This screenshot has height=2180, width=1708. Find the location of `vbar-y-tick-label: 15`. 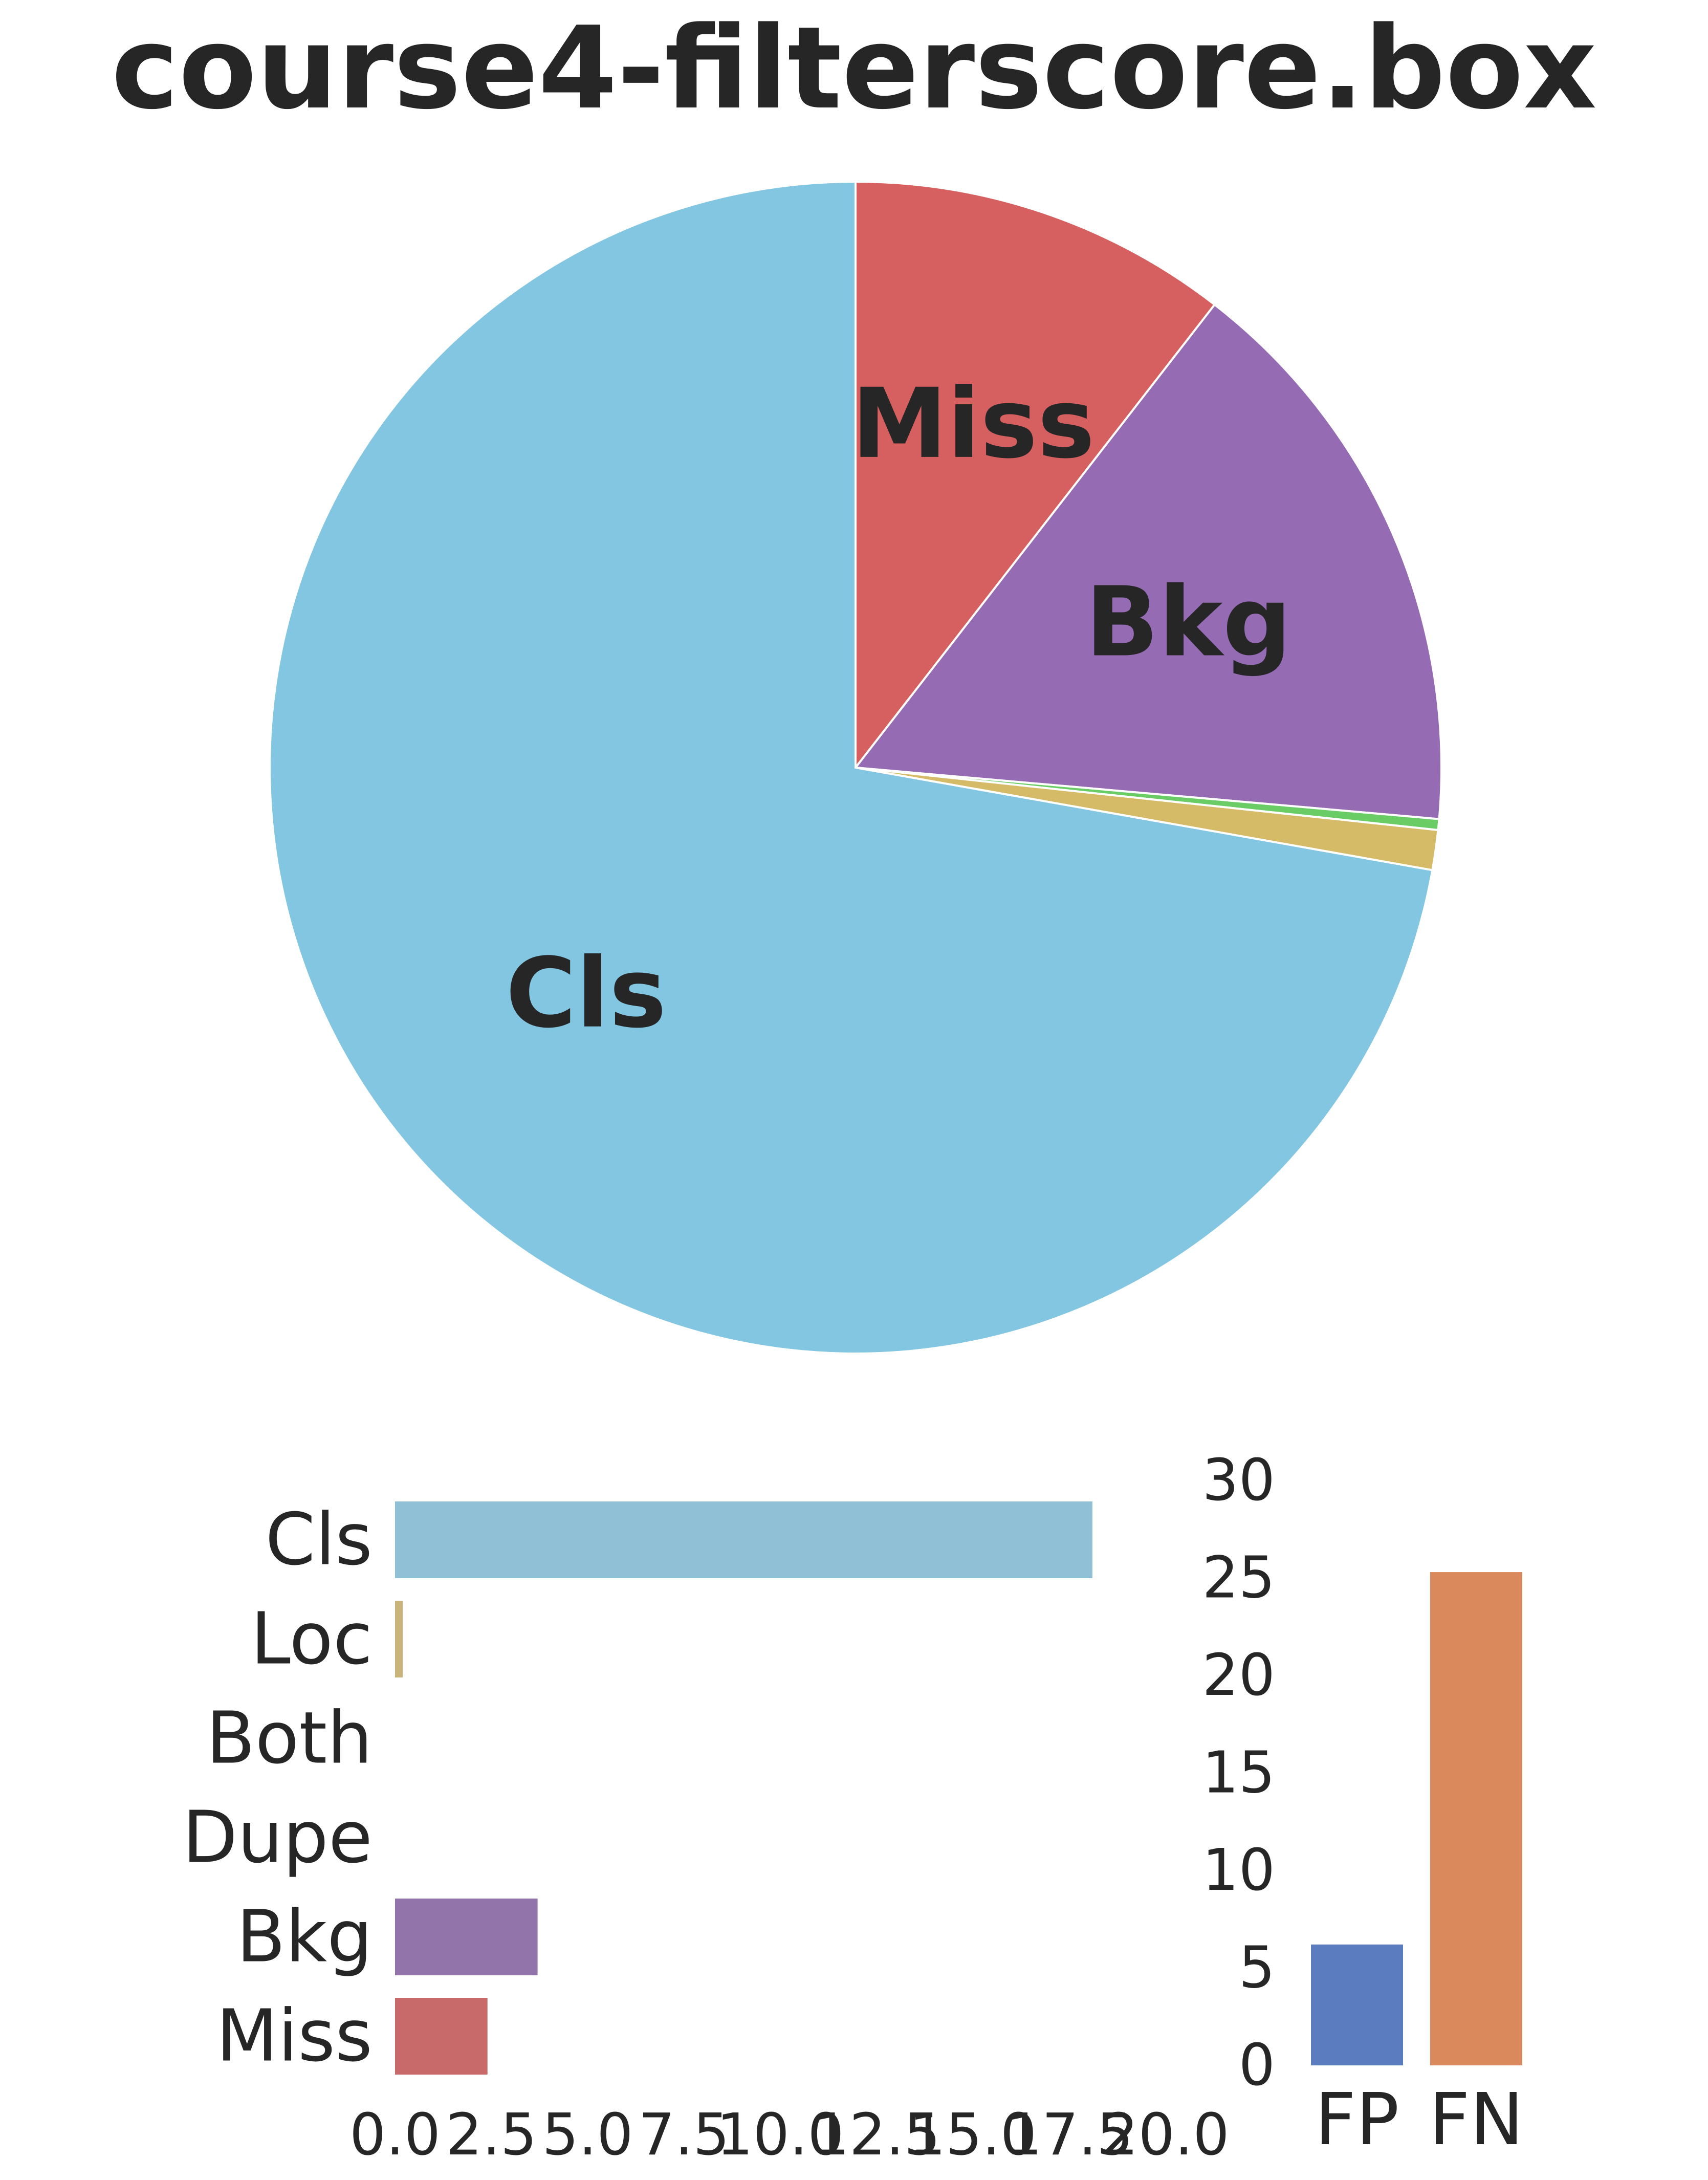

vbar-y-tick-label: 15 is located at coordinates (1238, 1773).